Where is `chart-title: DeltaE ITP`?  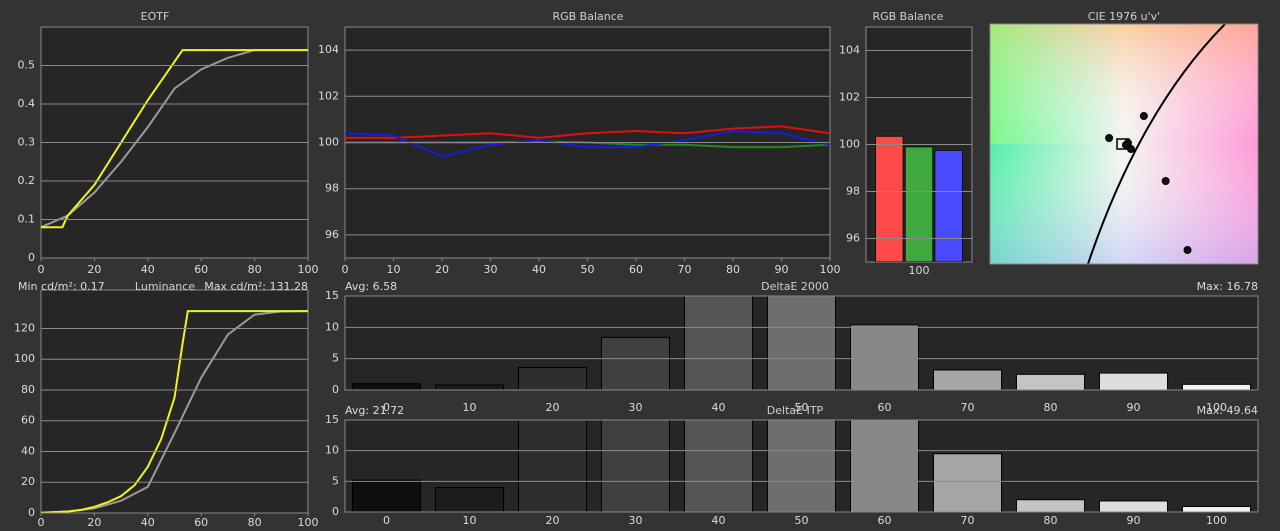 chart-title: DeltaE ITP is located at coordinates (795, 410).